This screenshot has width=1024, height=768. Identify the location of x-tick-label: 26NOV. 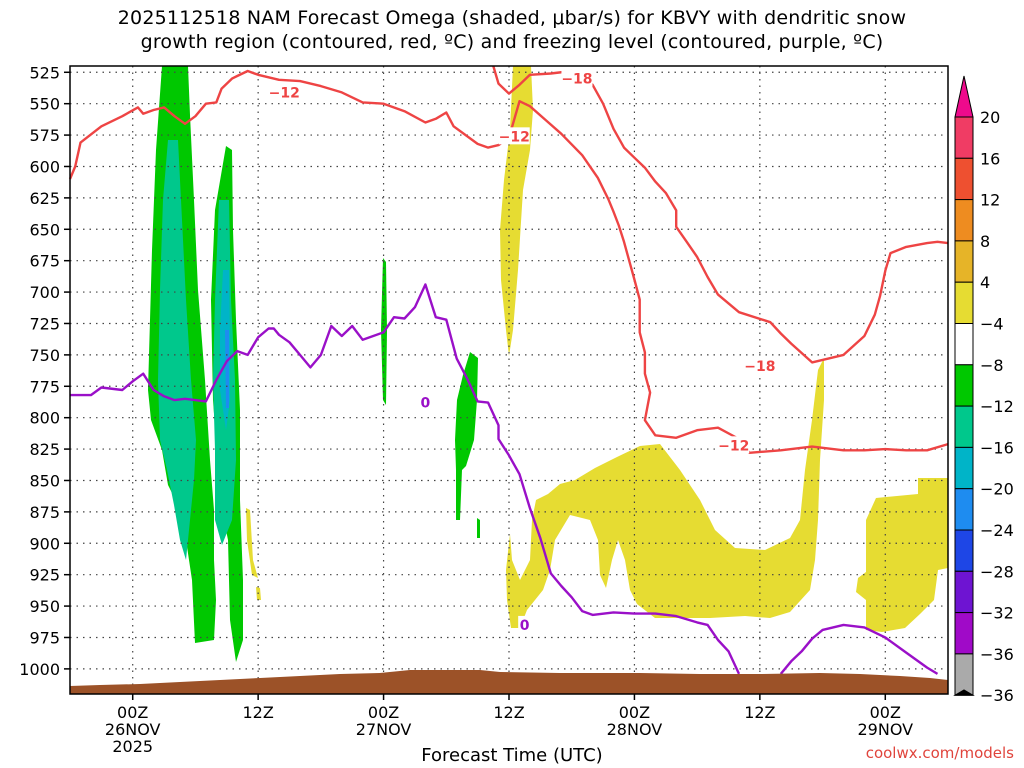
(133, 729).